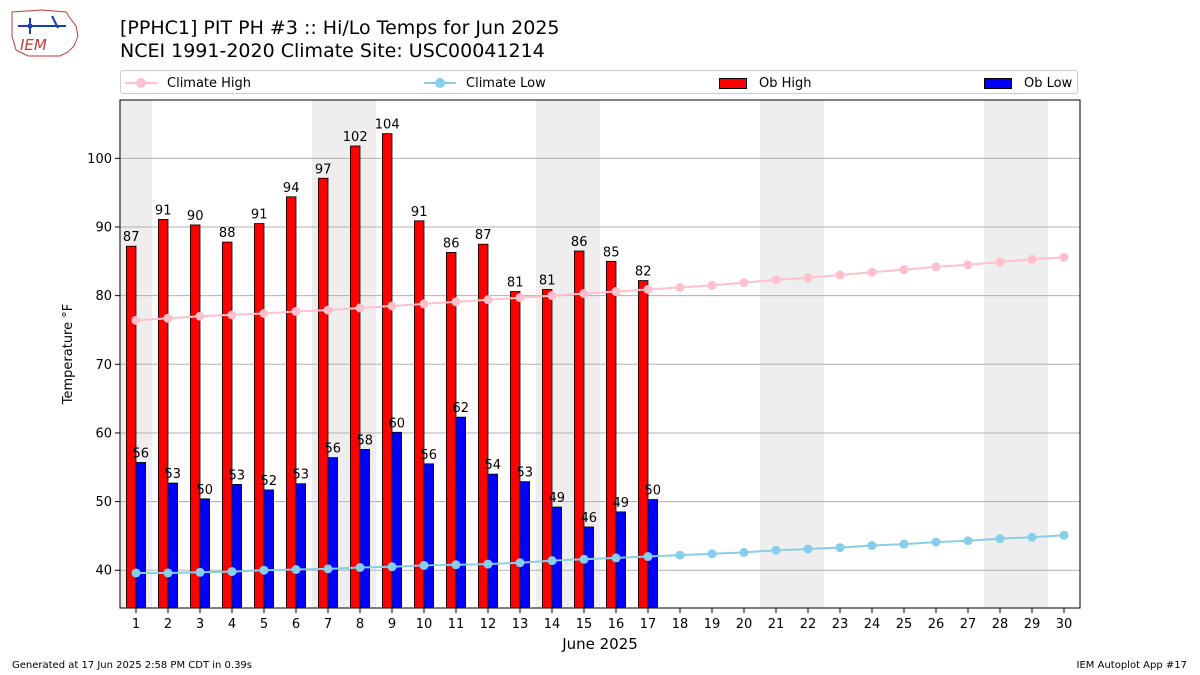  I want to click on x-tick-label: 3, so click(200, 624).